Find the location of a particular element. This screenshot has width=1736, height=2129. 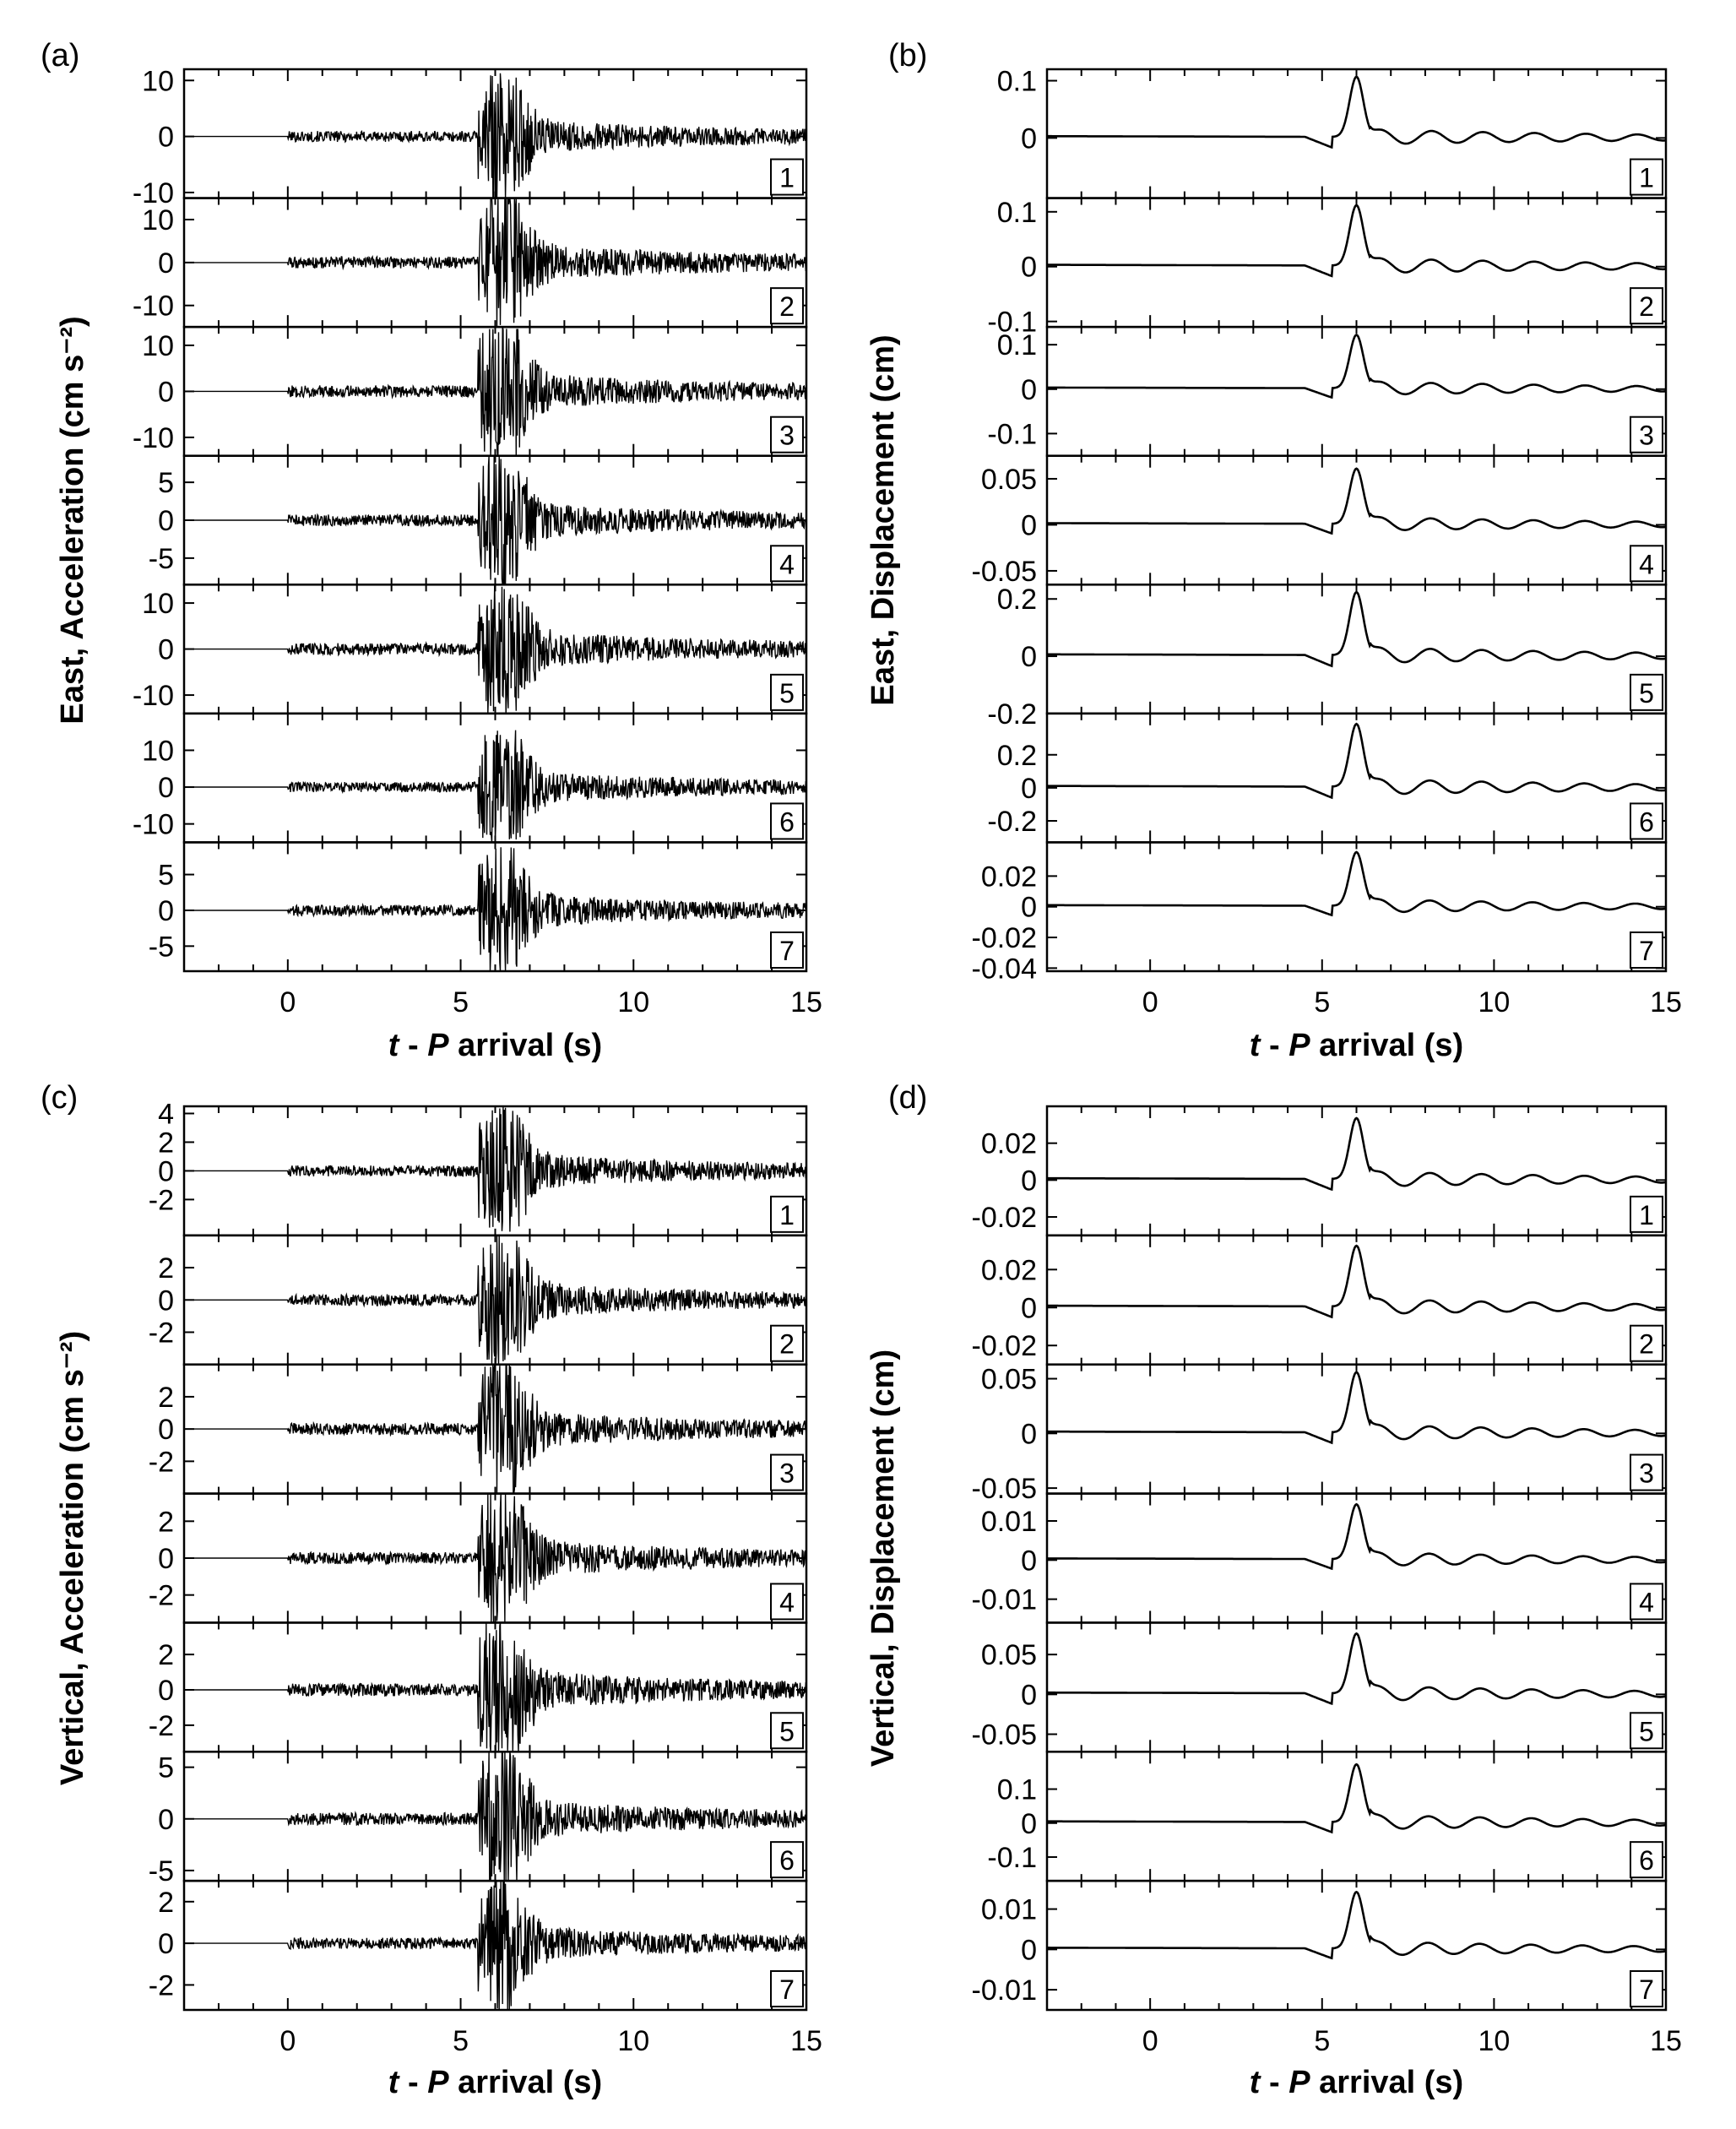

trace-id-label: 2 is located at coordinates (1646, 1344).